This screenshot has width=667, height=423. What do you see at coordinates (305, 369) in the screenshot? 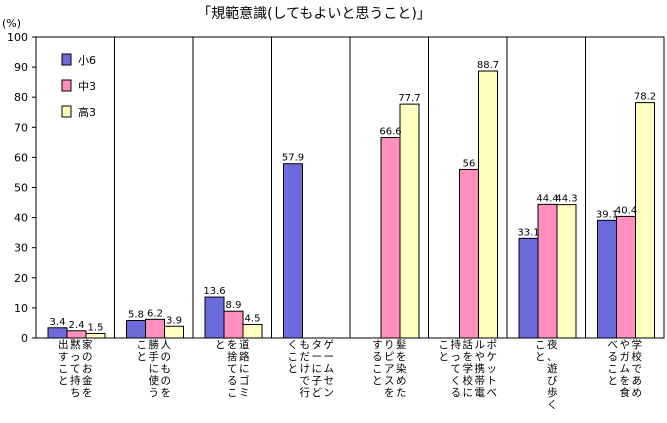
I see `category-label: もだけで行` at bounding box center [305, 369].